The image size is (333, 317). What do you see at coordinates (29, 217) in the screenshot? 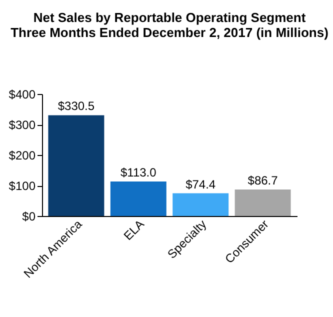
I see `y-tick-label: $0` at bounding box center [29, 217].